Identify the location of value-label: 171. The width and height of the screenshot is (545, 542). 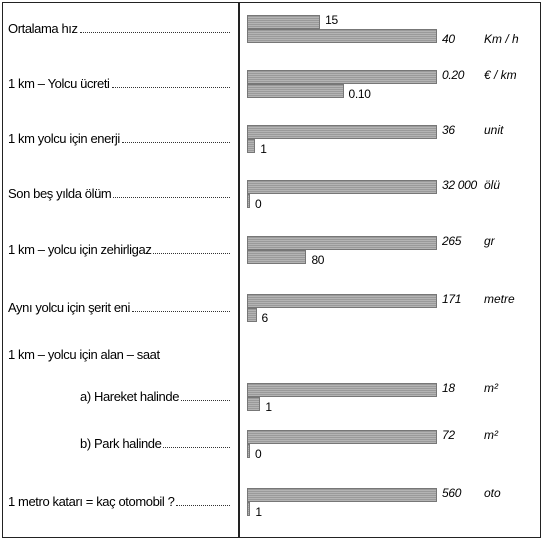
(452, 299).